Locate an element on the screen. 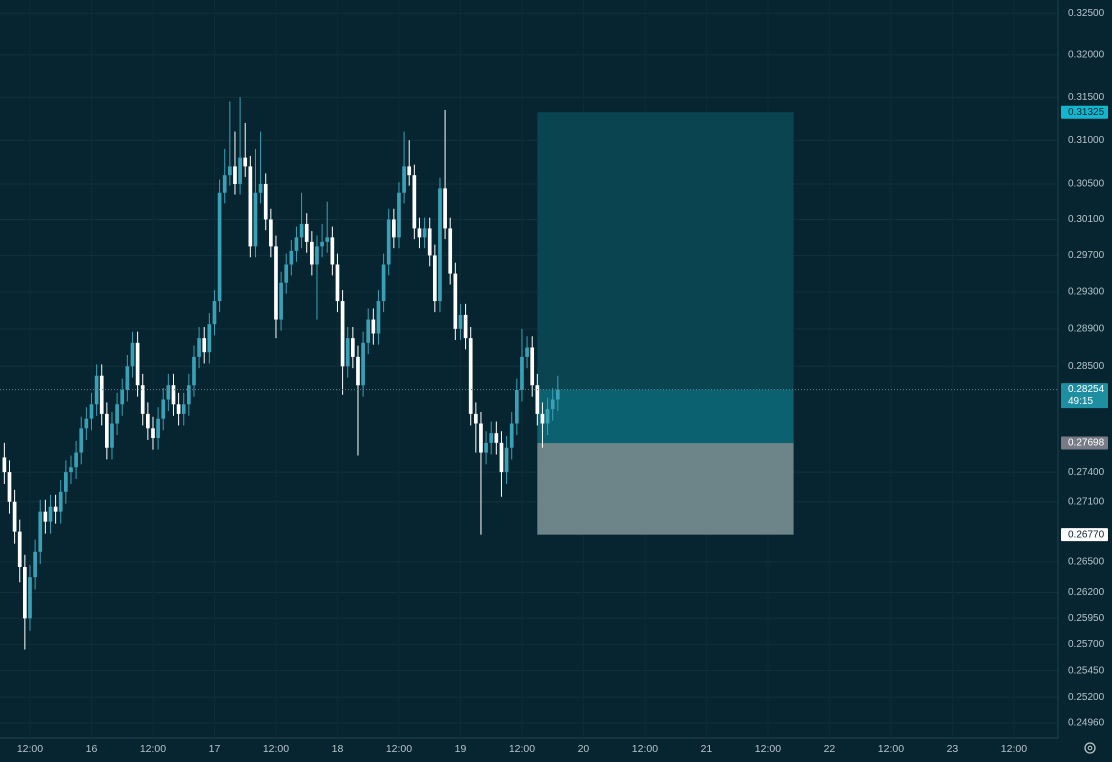 The height and width of the screenshot is (762, 1112). y-tick-label: 0.25700 is located at coordinates (1086, 644).